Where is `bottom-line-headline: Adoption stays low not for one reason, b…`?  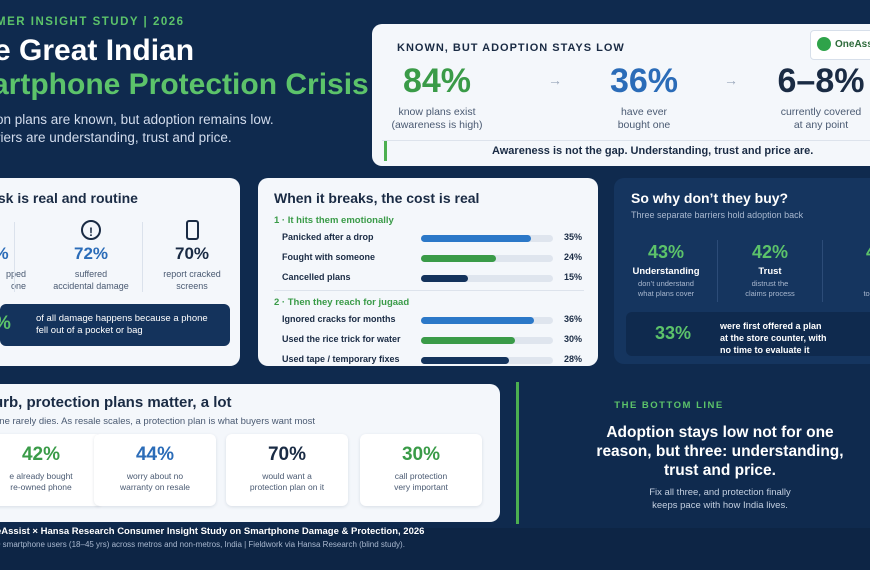
bottom-line-headline: Adoption stays low not for one reason, b… is located at coordinates (720, 451).